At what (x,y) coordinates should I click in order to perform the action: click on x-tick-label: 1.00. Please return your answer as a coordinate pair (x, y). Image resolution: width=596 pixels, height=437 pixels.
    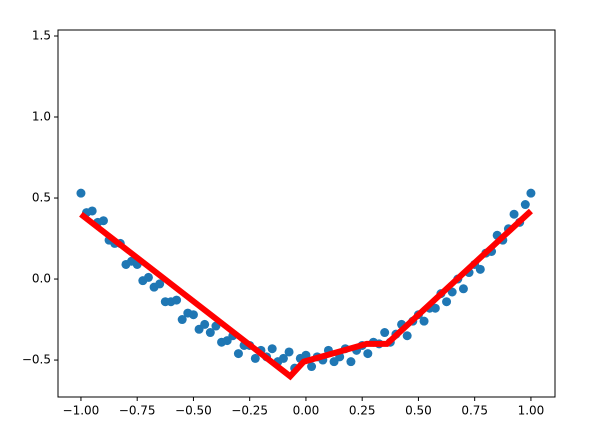
    Looking at the image, I should click on (531, 411).